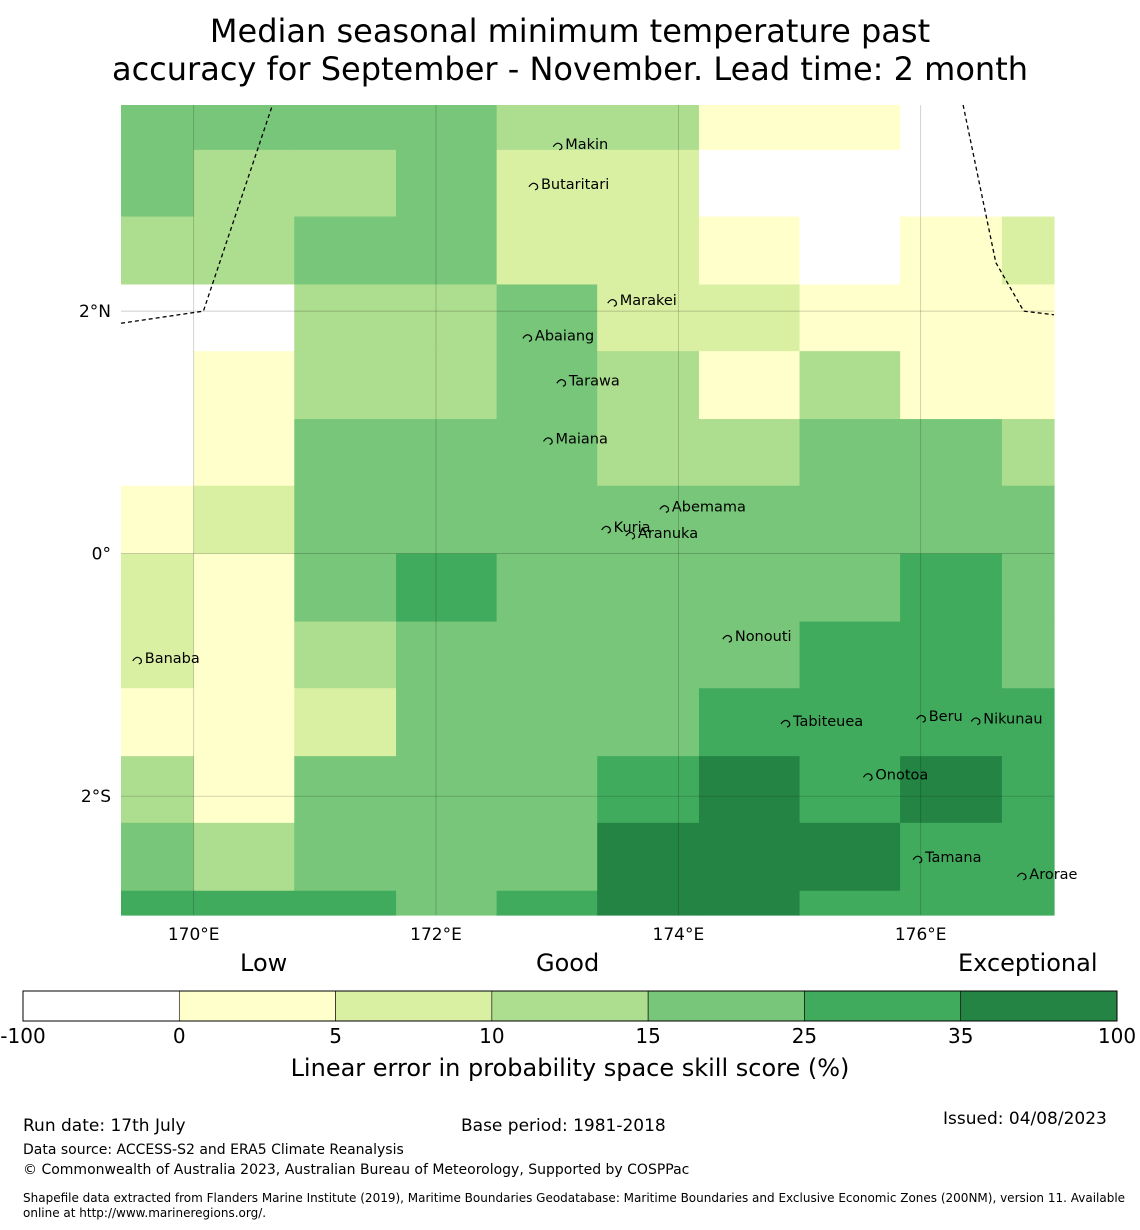 The width and height of the screenshot is (1140, 1230). Describe the element at coordinates (179, 1036) in the screenshot. I see `colorbar-tick-label: 0` at that location.